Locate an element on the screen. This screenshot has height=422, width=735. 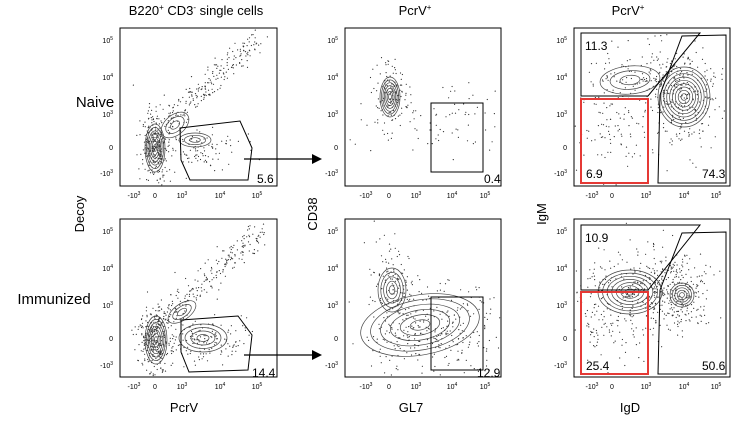
gate-naive-pcrv-positive is located at coordinates (216, 150).